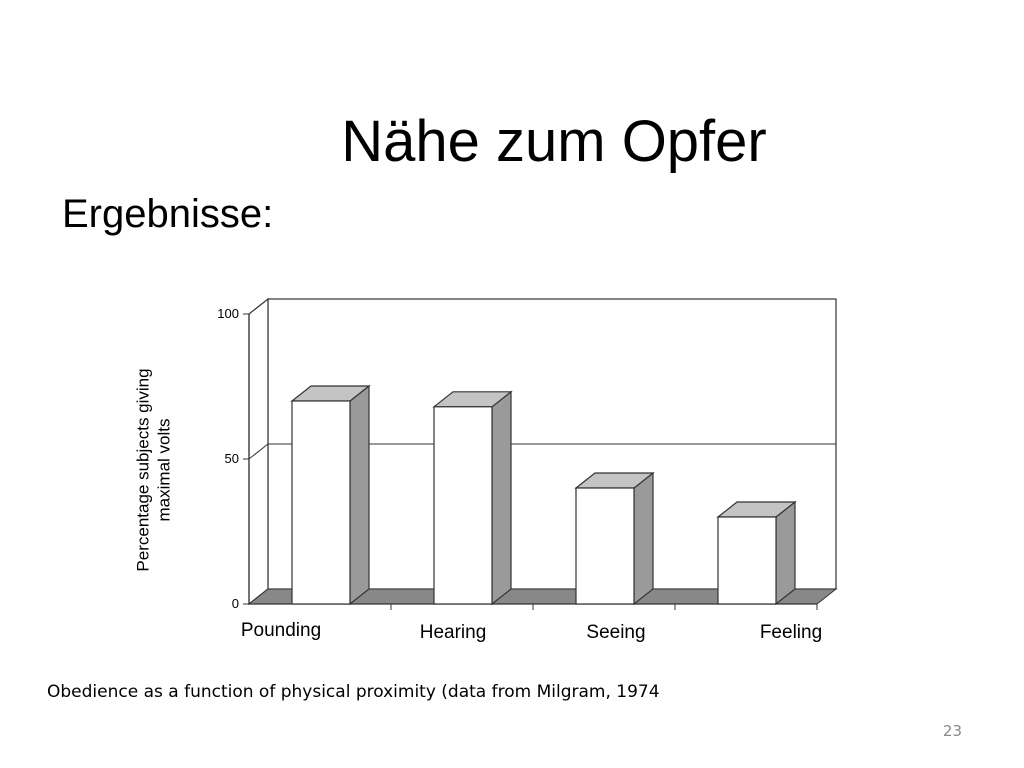  I want to click on y-axis-title-line: Percentage subjects giving, so click(143, 469).